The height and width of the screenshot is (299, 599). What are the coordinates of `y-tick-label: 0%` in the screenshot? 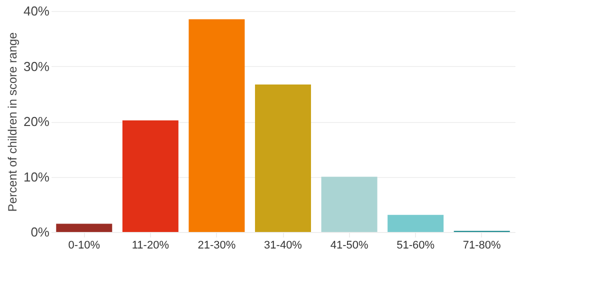 It's located at (40, 232).